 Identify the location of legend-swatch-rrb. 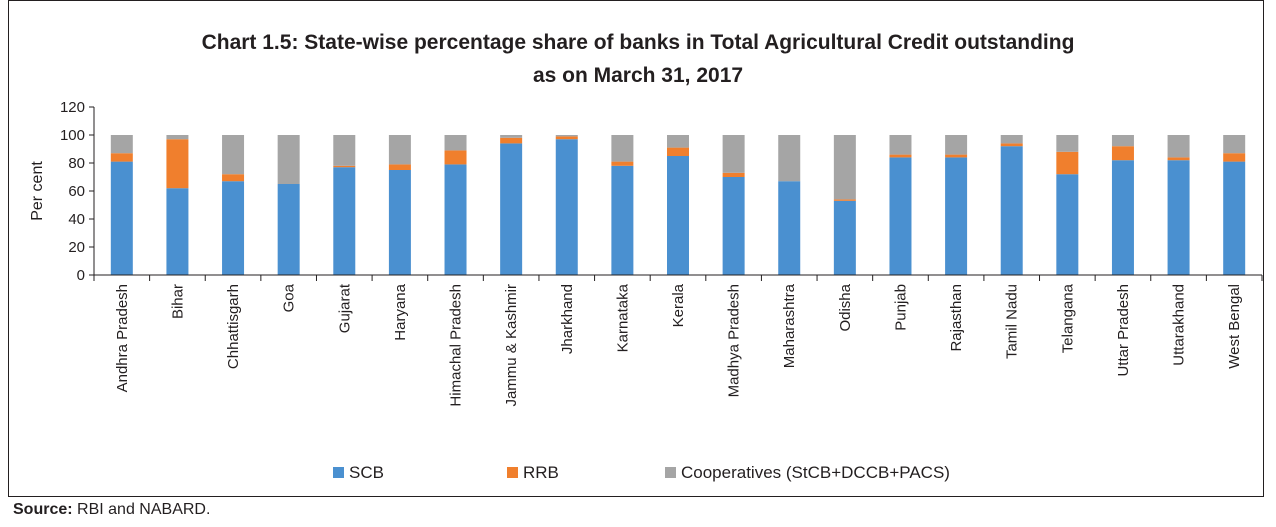
(512, 472).